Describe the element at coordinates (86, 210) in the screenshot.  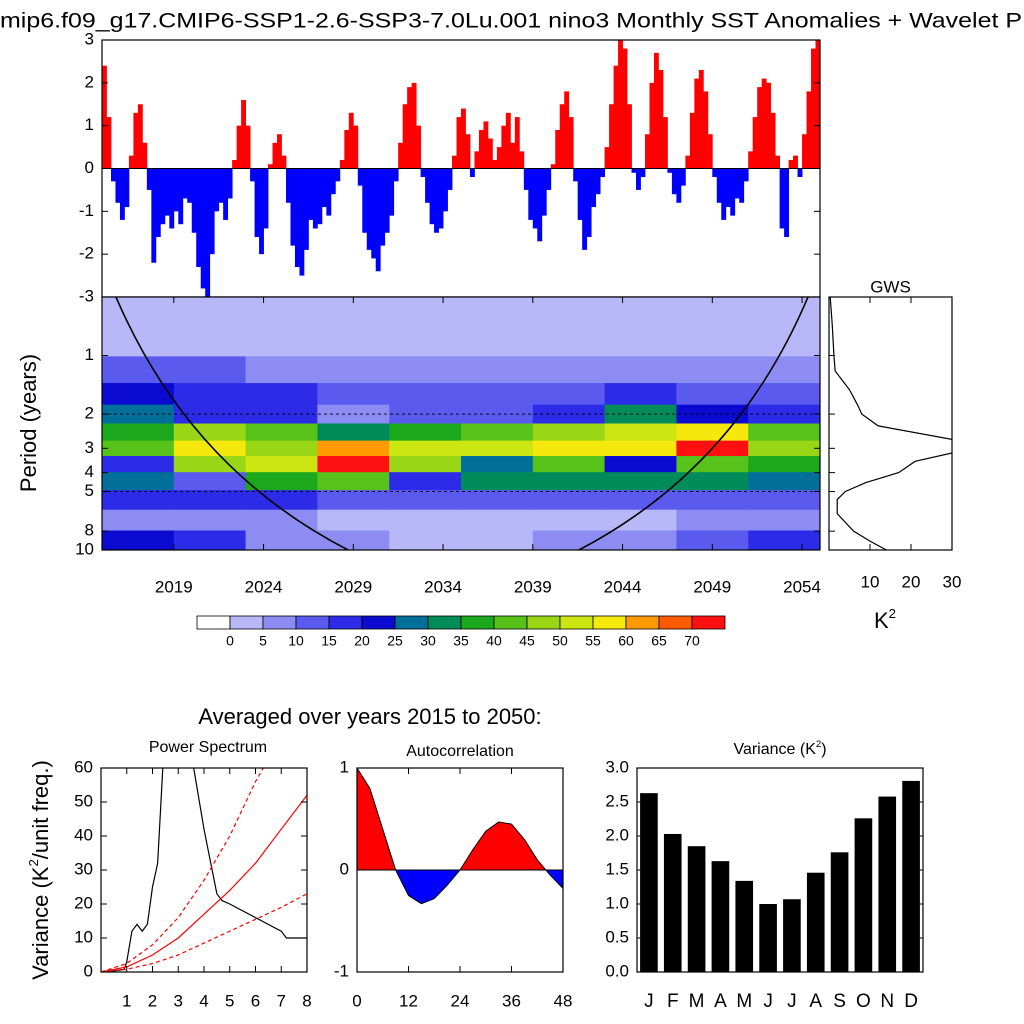
I see `y-tick-label: -1` at that location.